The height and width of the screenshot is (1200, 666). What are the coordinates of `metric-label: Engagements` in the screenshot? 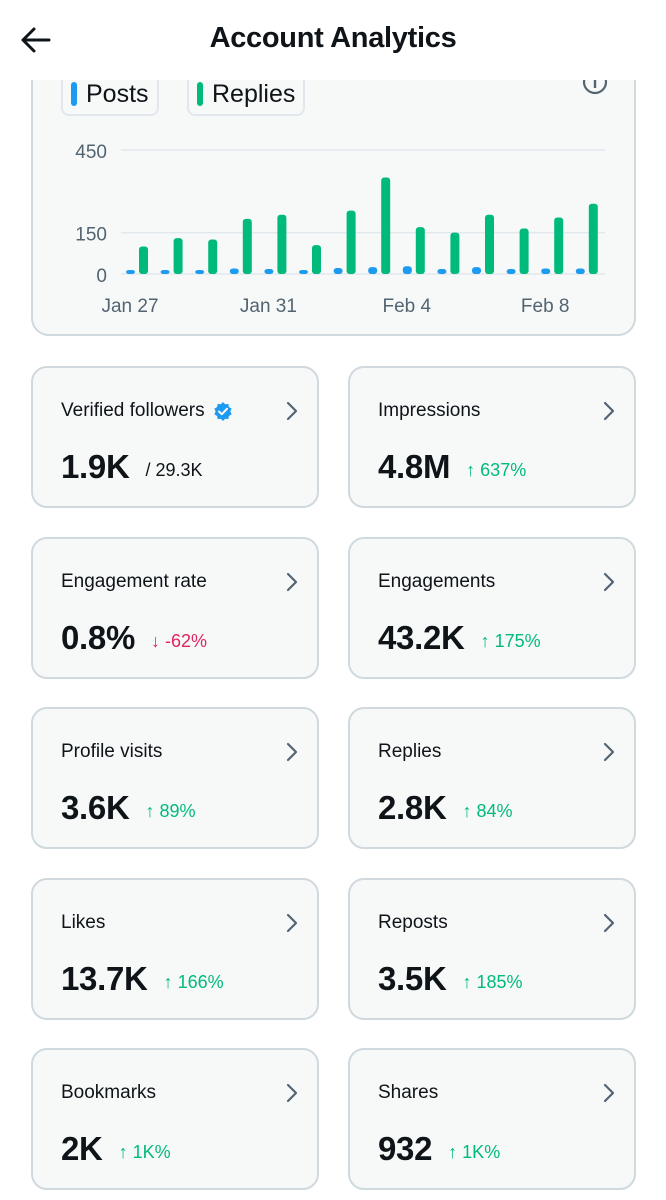 It's located at (436, 582).